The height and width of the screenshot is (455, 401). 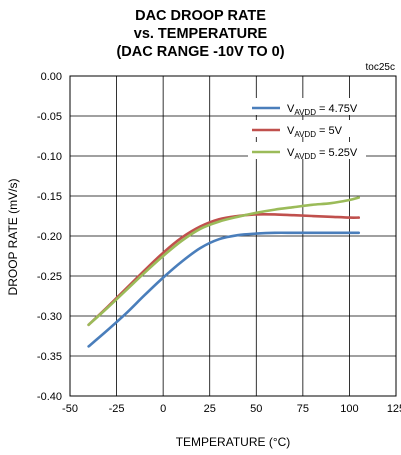 What do you see at coordinates (200, 16) in the screenshot?
I see `chart-title-line-1: DAC DROOP RATE` at bounding box center [200, 16].